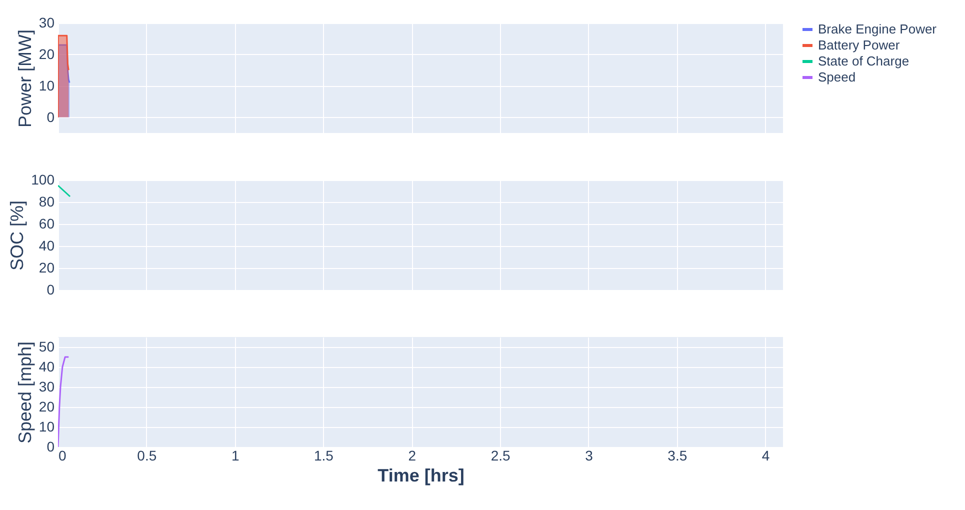  Describe the element at coordinates (878, 29) in the screenshot. I see `legend-label: Brake Engine Power` at that location.